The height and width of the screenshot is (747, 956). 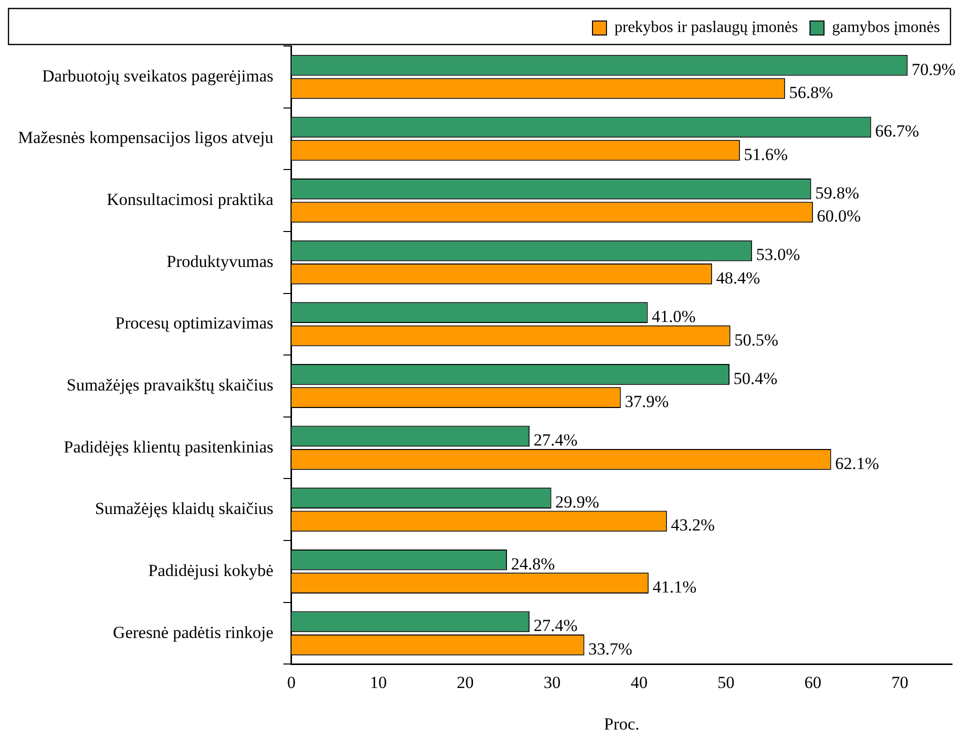 I want to click on x-tick-label: 0, so click(x=291, y=682).